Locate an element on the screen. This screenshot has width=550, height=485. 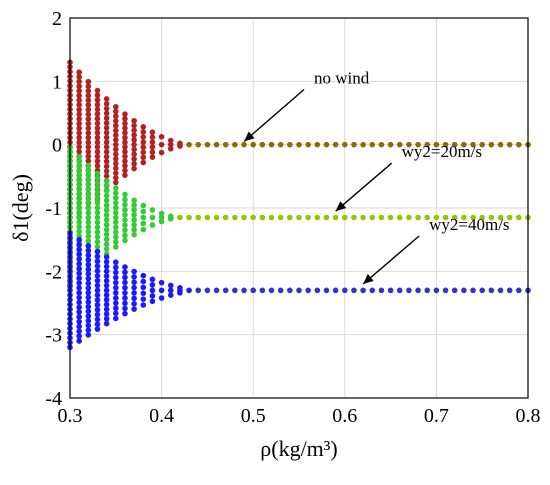
annotation-arrow is located at coordinates (391, 260).